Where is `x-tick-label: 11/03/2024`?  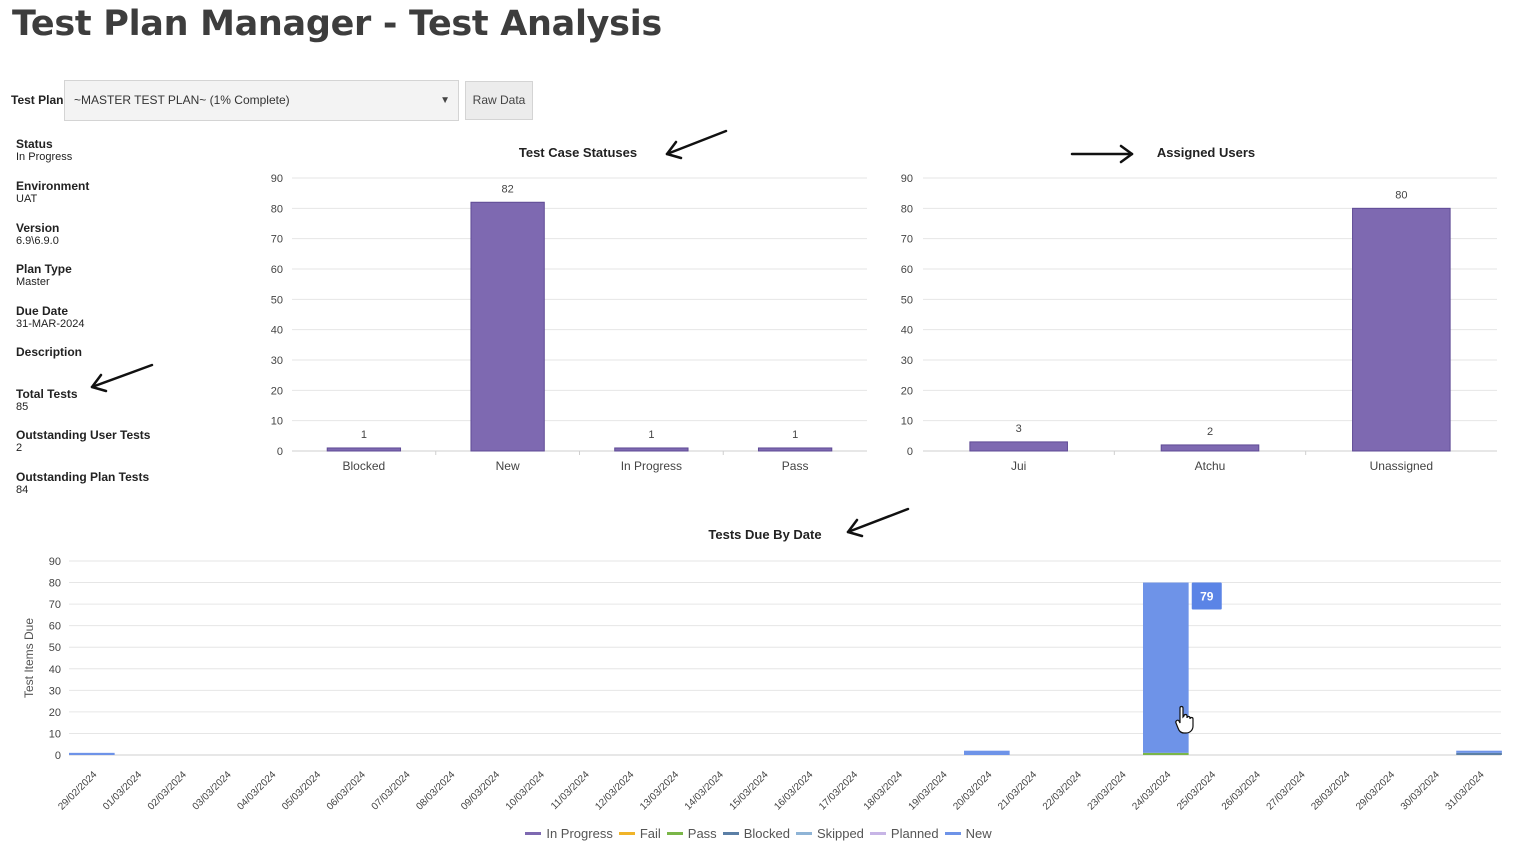 x-tick-label: 11/03/2024 is located at coordinates (570, 790).